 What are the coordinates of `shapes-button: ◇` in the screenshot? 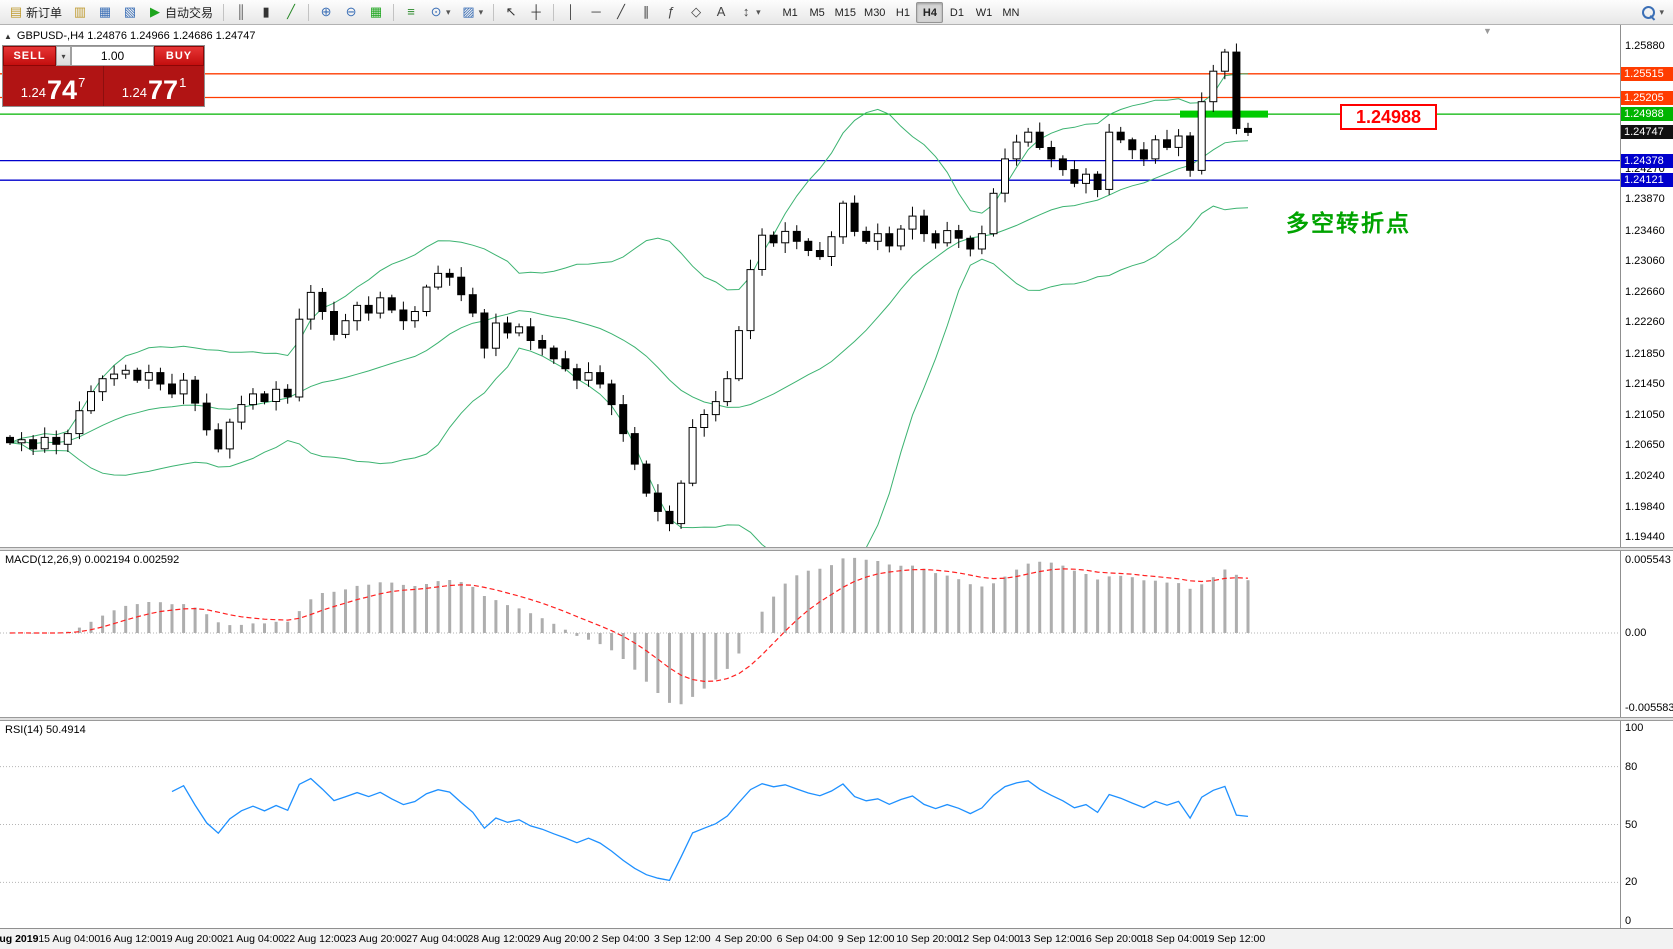 It's located at (696, 12).